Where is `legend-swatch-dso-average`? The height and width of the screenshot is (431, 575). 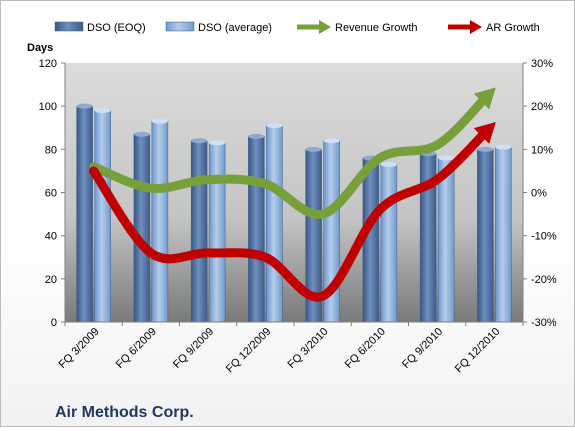 legend-swatch-dso-average is located at coordinates (180, 26).